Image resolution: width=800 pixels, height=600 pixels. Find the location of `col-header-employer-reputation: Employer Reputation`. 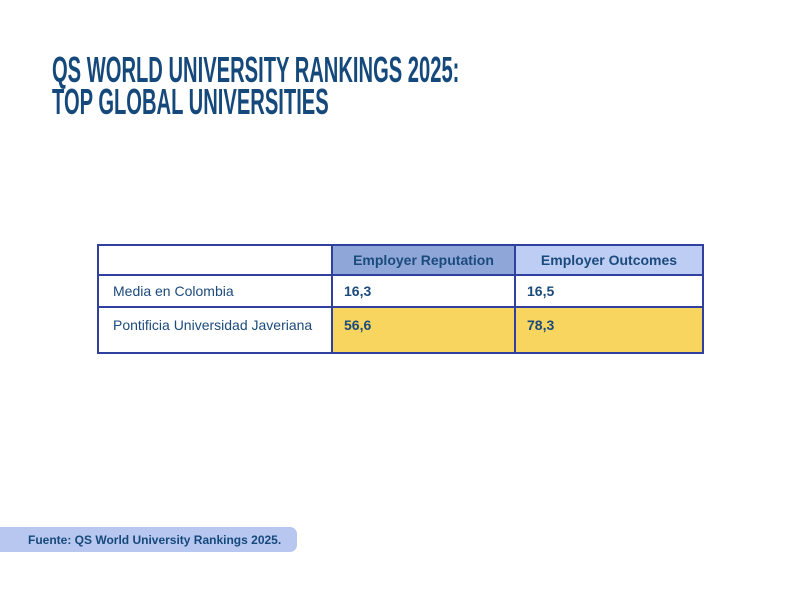

col-header-employer-reputation: Employer Reputation is located at coordinates (423, 260).